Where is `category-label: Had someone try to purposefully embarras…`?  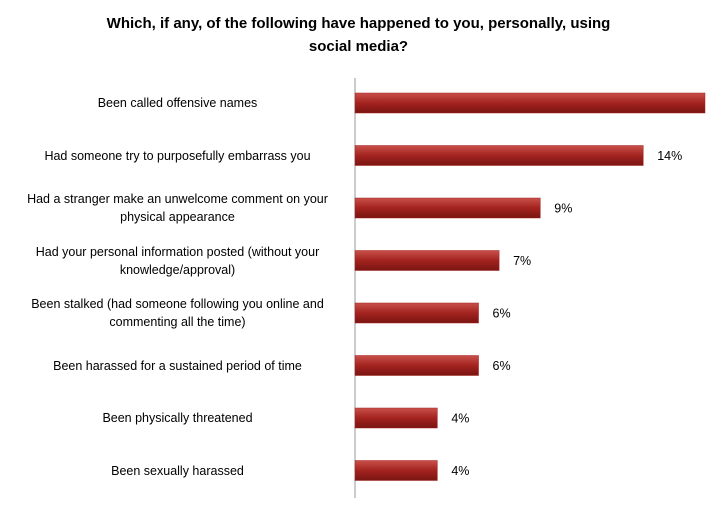
category-label: Had someone try to purposefully embarras… is located at coordinates (177, 155).